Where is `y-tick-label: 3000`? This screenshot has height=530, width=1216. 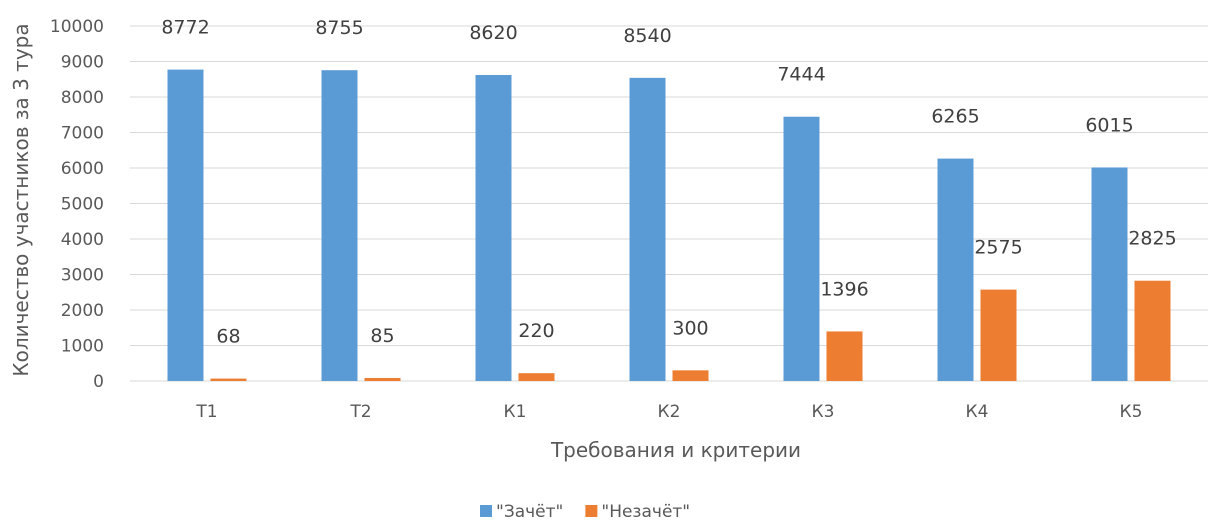
y-tick-label: 3000 is located at coordinates (82, 276).